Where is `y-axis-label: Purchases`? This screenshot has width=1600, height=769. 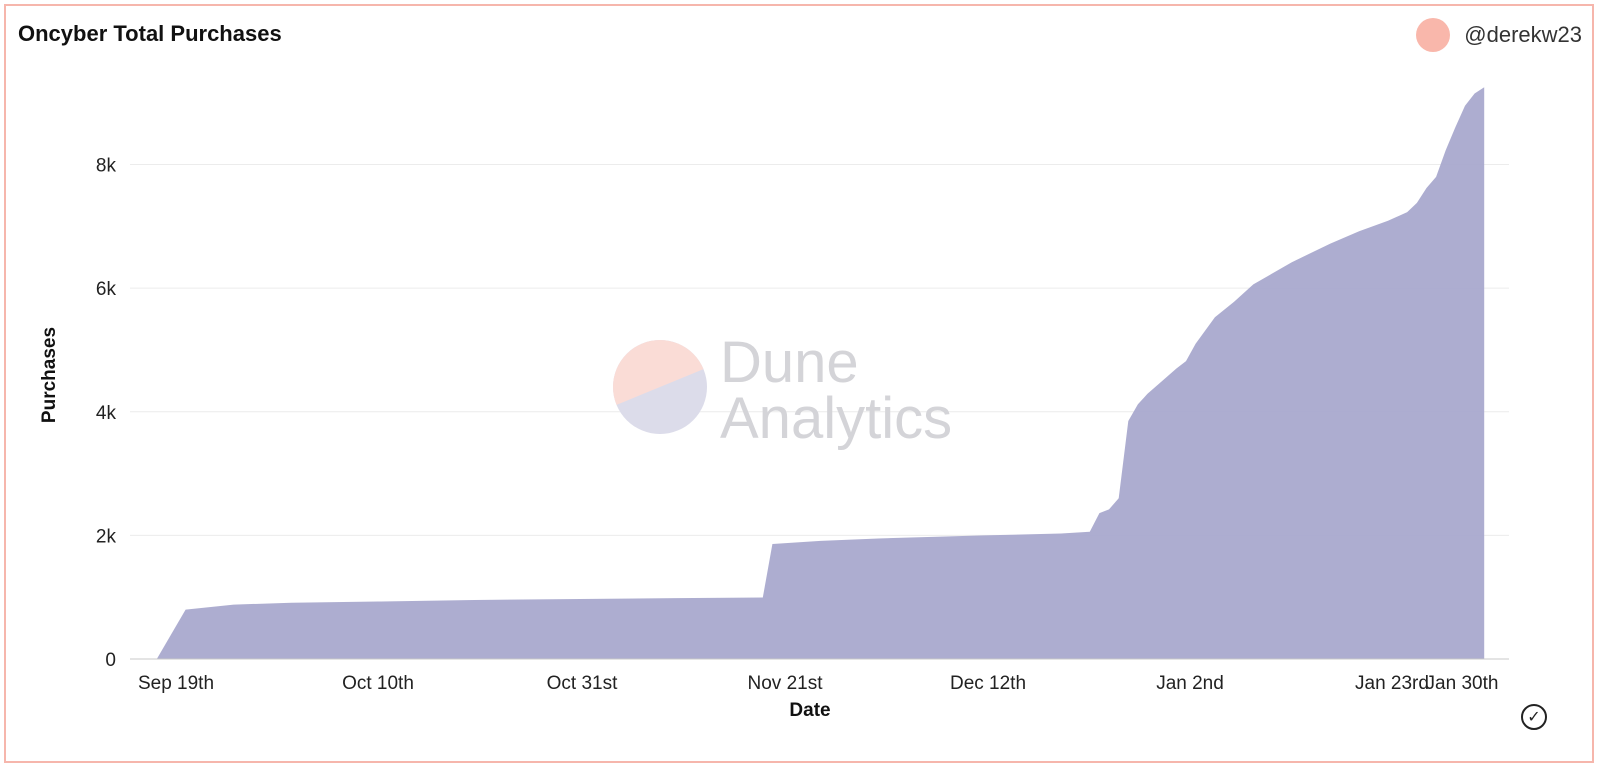 y-axis-label: Purchases is located at coordinates (49, 375).